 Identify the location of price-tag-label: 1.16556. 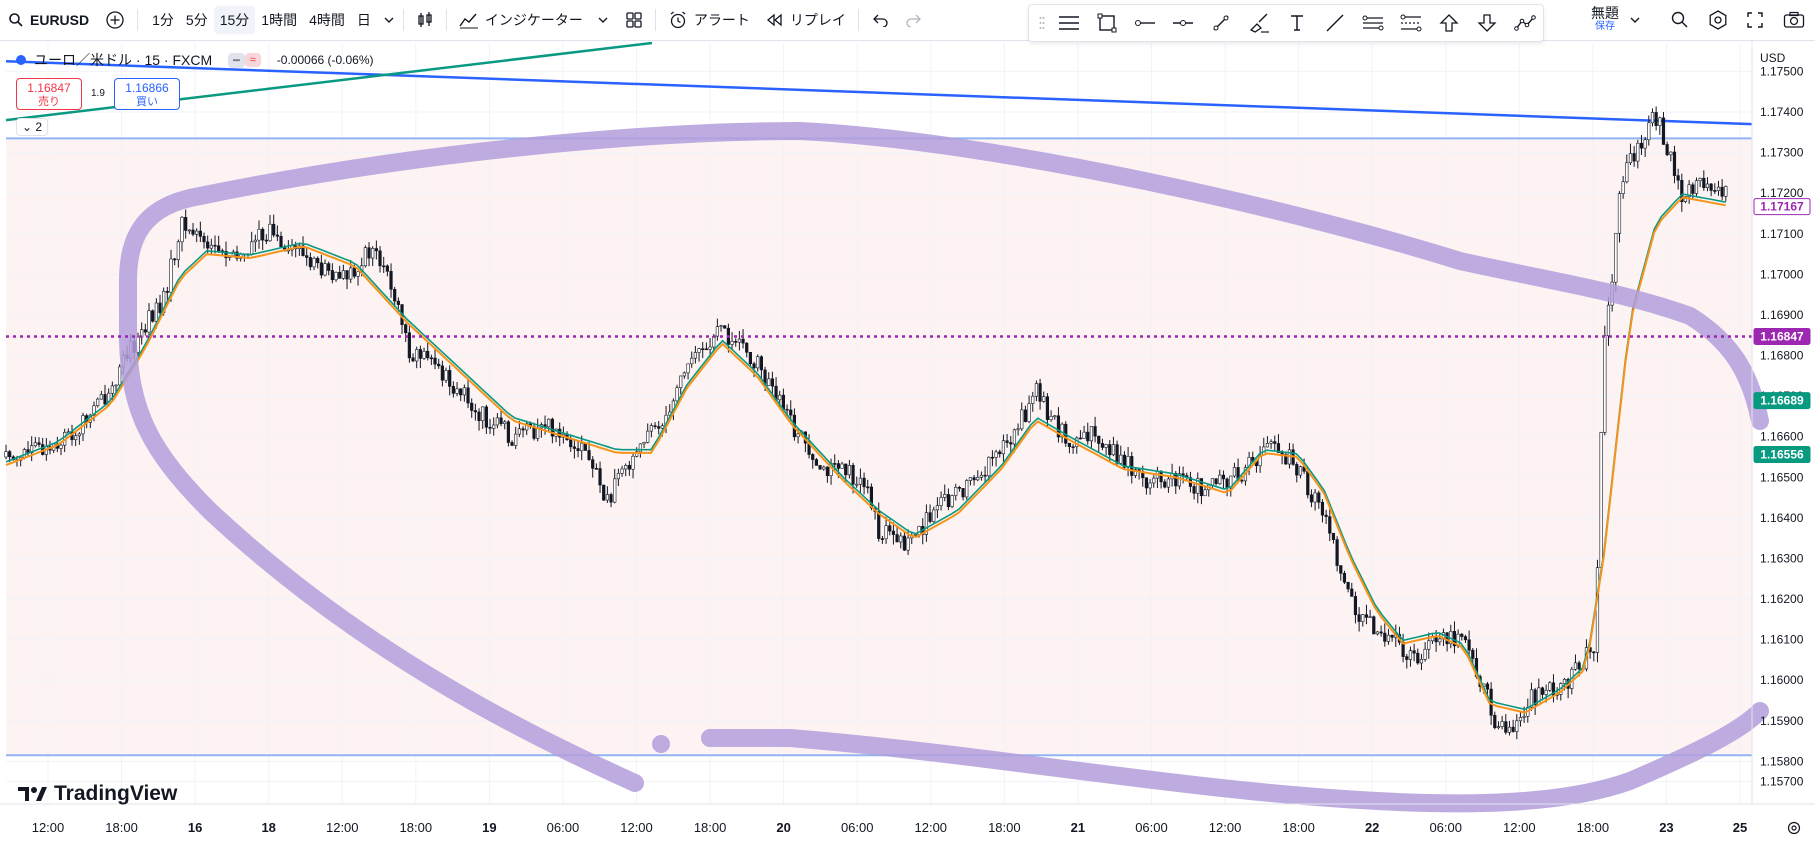
(1782, 455).